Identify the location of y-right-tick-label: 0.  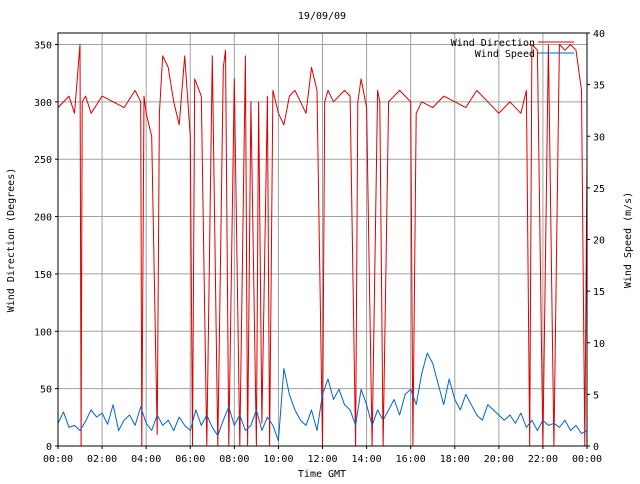
(596, 447).